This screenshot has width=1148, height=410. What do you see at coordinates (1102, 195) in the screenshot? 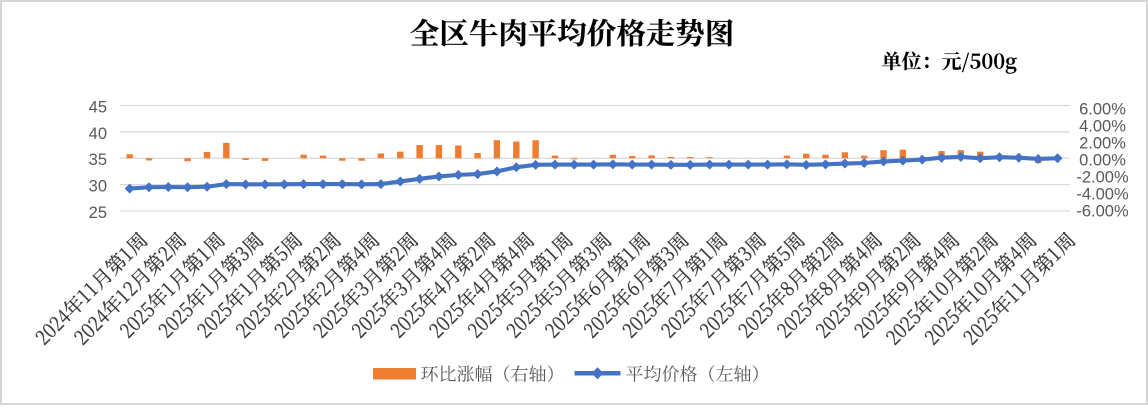
I see `svg-text: -4.00%` at bounding box center [1102, 195].